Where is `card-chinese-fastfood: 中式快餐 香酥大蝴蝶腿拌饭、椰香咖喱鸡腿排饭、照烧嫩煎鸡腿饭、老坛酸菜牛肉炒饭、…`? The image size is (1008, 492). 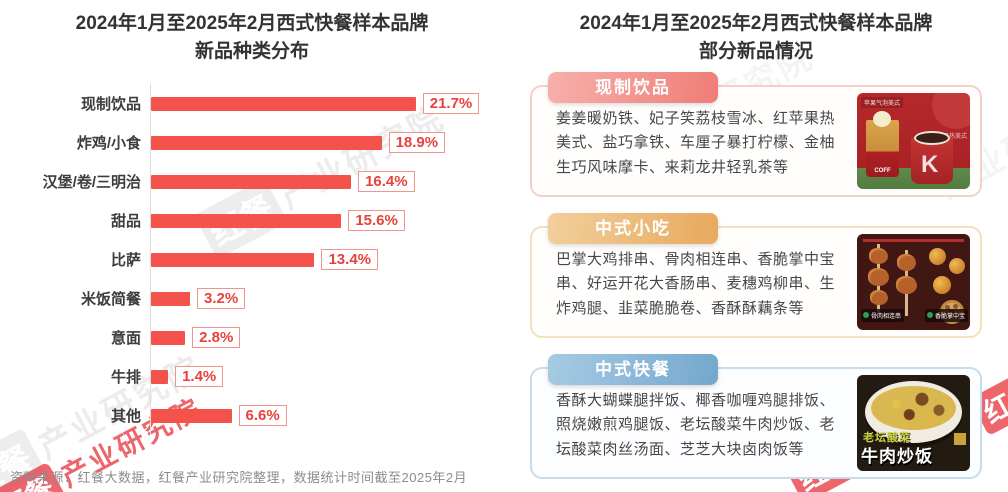
card-chinese-fastfood: 中式快餐 香酥大蝴蝶腿拌饭、椰香咖喱鸡腿排饭、照烧嫩煎鸡腿饭、老坛酸菜牛肉炒饭、… is located at coordinates (756, 416).